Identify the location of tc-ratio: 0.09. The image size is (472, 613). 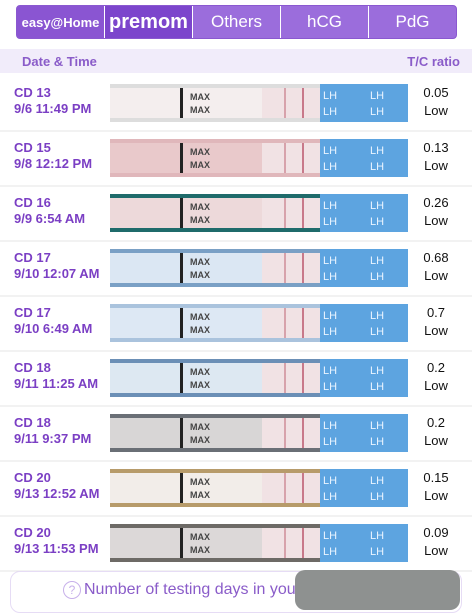
(435, 532).